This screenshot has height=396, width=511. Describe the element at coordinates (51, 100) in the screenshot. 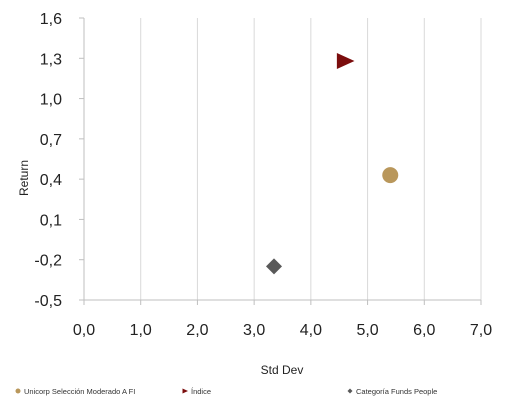

I see `y-tick-label: 1,0` at that location.